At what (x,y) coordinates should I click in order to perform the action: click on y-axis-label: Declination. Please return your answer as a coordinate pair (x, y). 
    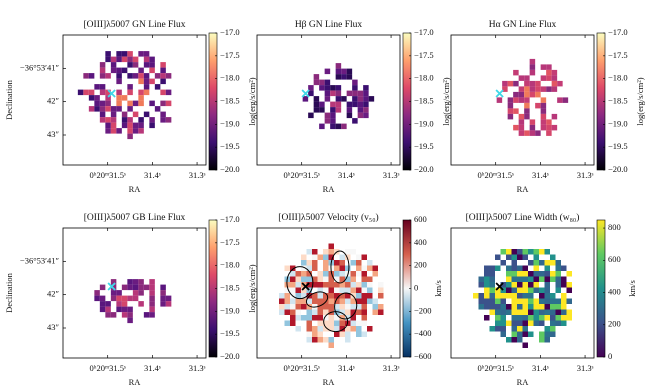
    Looking at the image, I should click on (9, 99).